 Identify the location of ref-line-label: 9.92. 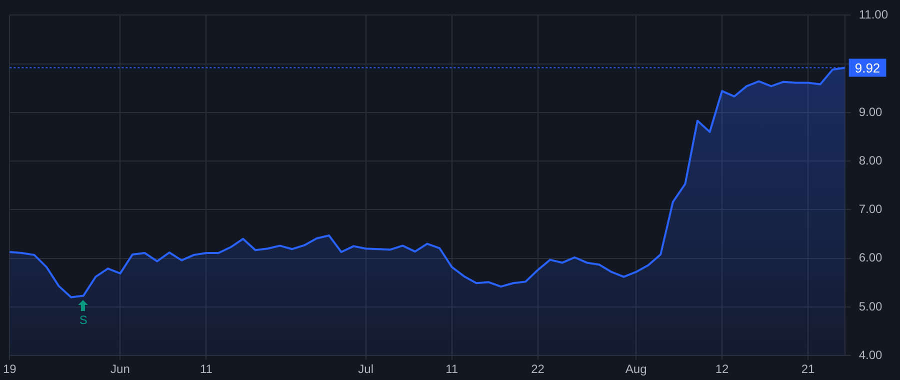
(867, 68).